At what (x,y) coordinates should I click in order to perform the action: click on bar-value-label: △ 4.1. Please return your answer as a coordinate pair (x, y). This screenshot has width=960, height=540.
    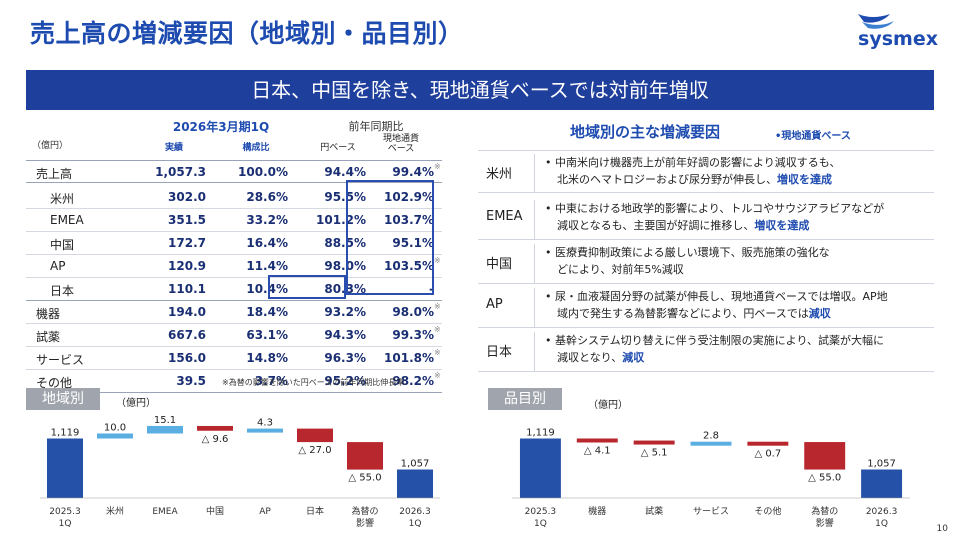
    Looking at the image, I should click on (597, 451).